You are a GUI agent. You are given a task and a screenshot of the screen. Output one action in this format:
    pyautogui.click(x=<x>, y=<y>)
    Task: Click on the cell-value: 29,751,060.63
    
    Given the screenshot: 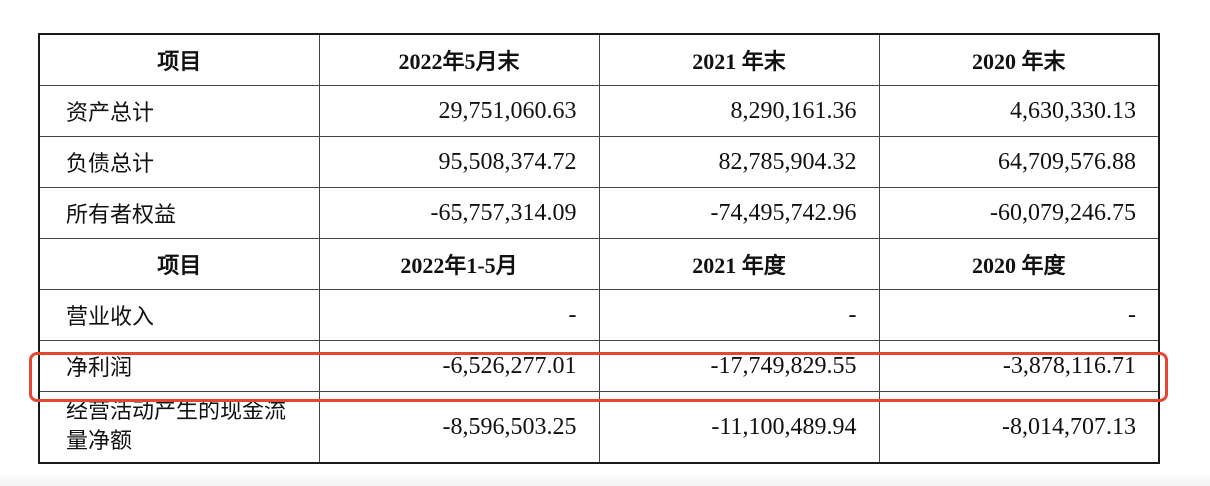 What is the action you would take?
    pyautogui.click(x=459, y=111)
    